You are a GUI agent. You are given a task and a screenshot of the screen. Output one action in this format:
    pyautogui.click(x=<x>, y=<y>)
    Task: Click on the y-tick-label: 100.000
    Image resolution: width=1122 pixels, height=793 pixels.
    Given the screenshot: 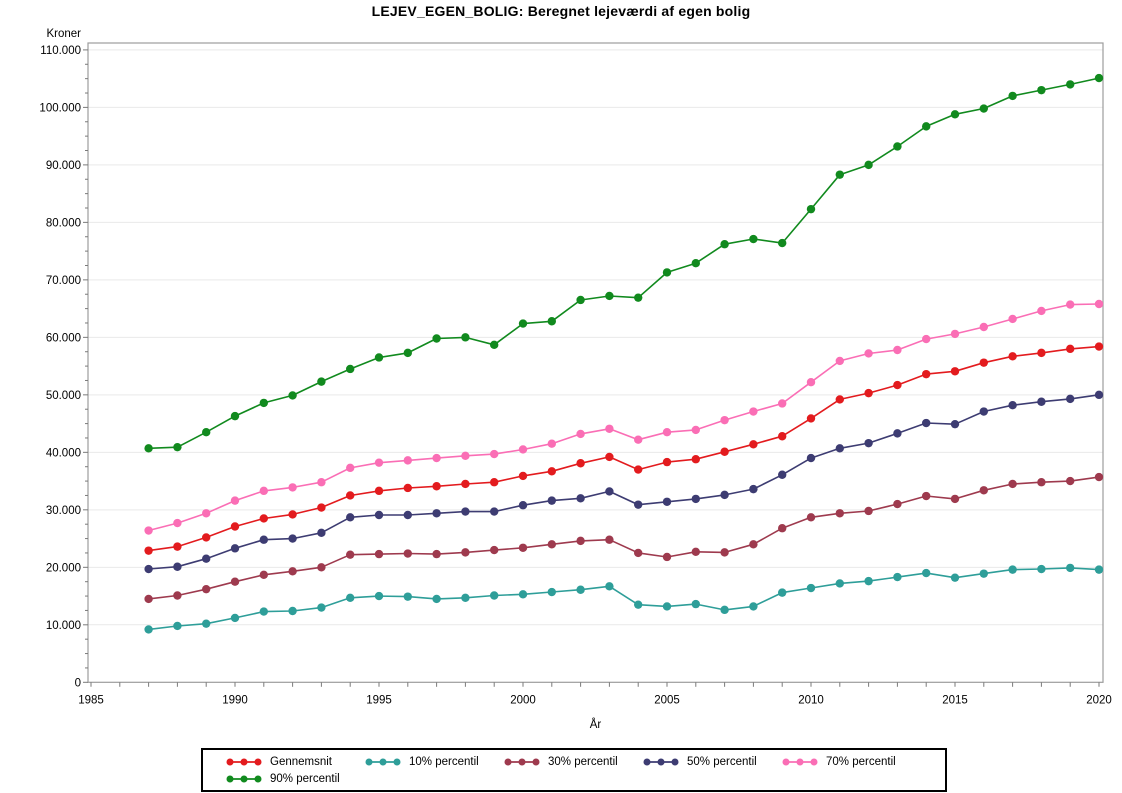 What is the action you would take?
    pyautogui.click(x=60, y=108)
    